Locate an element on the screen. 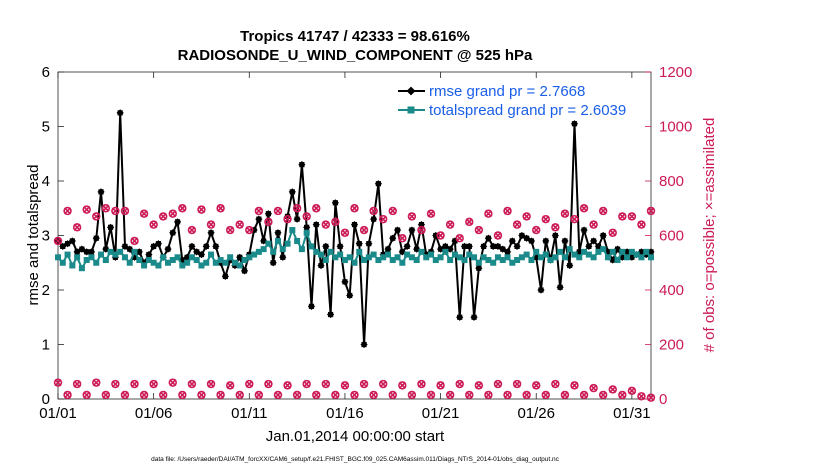 The width and height of the screenshot is (830, 470). y-tick-label-right: 400 is located at coordinates (671, 290).